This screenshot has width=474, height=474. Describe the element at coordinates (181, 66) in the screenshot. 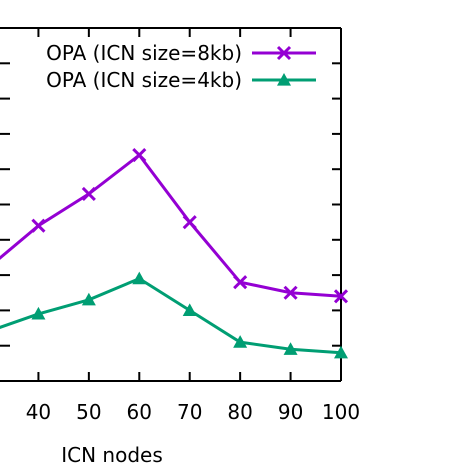

I see `legend: OPA (ICN size=8kb) OPA (ICN size=4kb)` at that location.